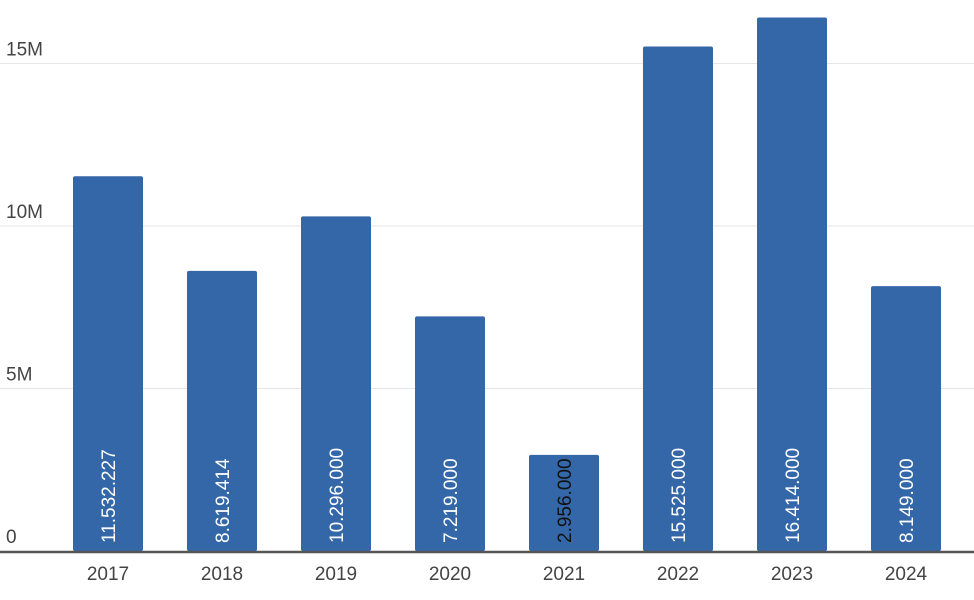 The image size is (974, 600). What do you see at coordinates (108, 574) in the screenshot?
I see `x-tick-label: 2017` at bounding box center [108, 574].